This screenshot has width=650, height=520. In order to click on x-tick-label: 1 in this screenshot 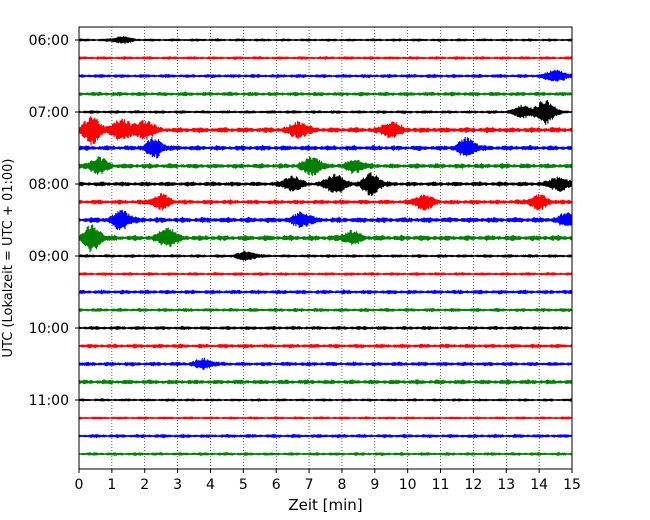, I will do `click(111, 485)`.